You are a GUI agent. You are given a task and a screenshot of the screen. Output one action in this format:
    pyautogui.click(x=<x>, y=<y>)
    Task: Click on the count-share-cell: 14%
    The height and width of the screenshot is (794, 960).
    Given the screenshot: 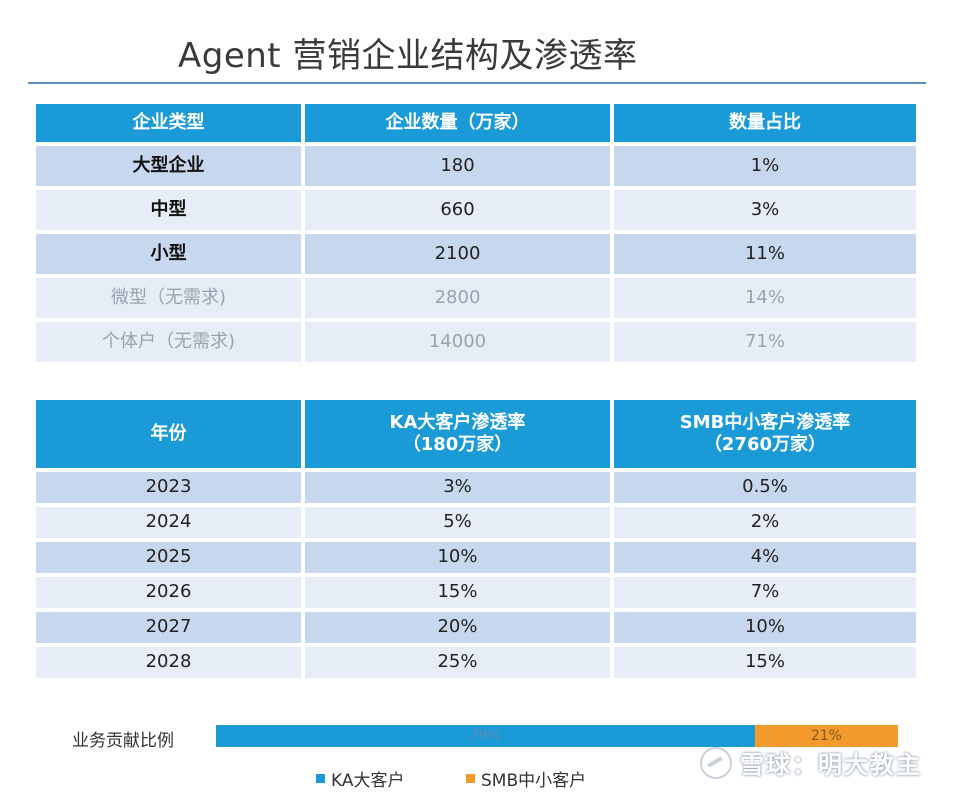 What is the action you would take?
    pyautogui.click(x=765, y=298)
    